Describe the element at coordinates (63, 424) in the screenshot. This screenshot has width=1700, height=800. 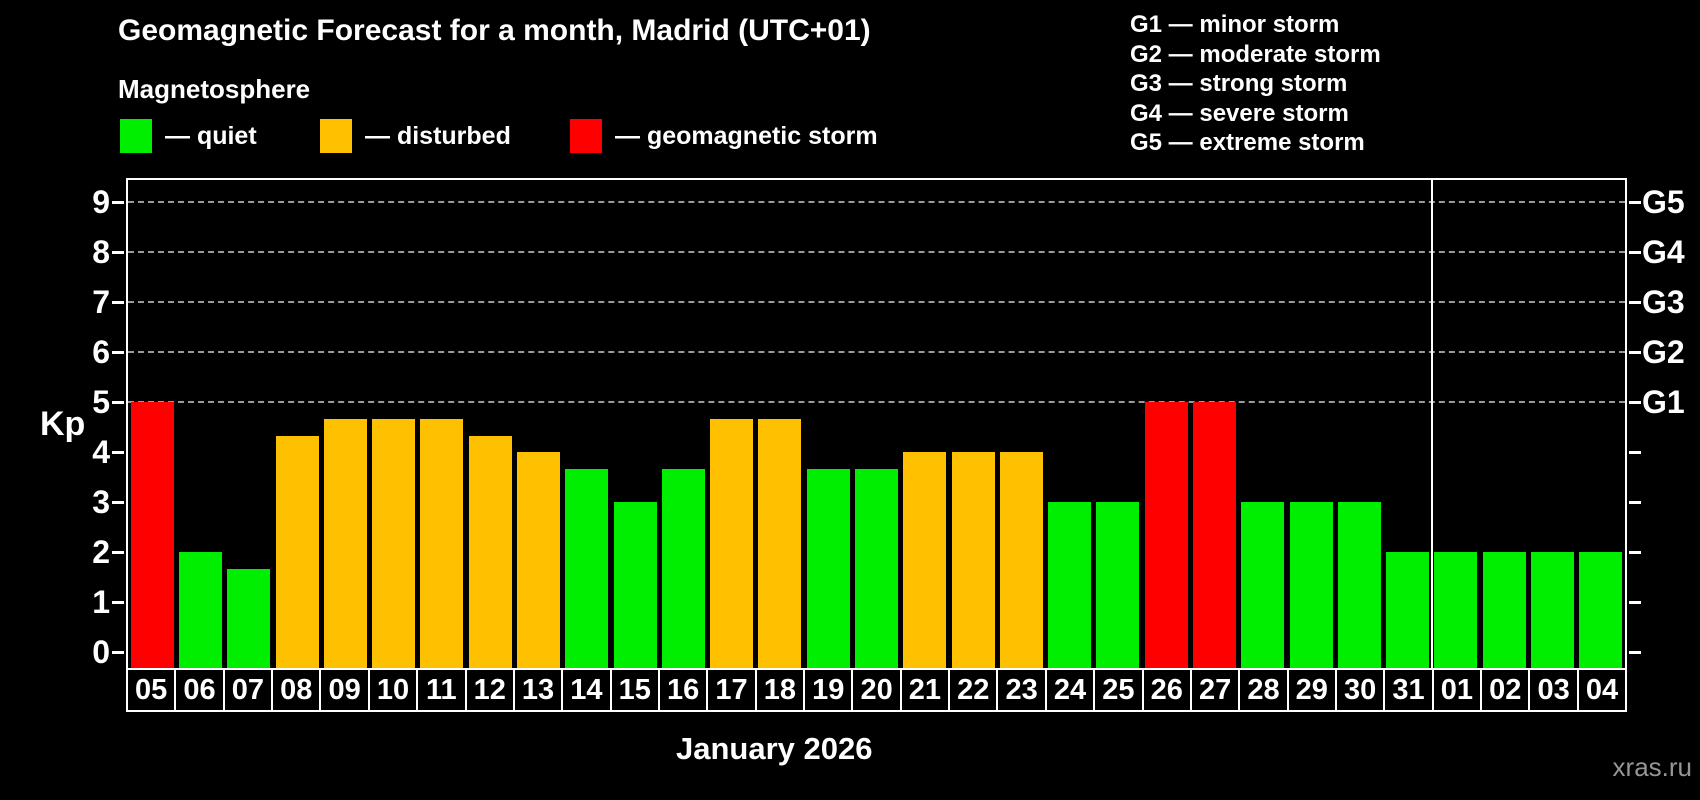
I see `y-axis-title: Kp` at that location.